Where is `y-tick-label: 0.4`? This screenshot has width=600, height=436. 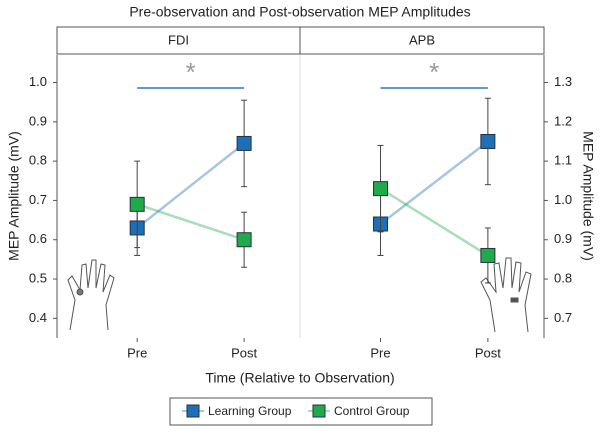 y-tick-label: 0.4 is located at coordinates (38, 317).